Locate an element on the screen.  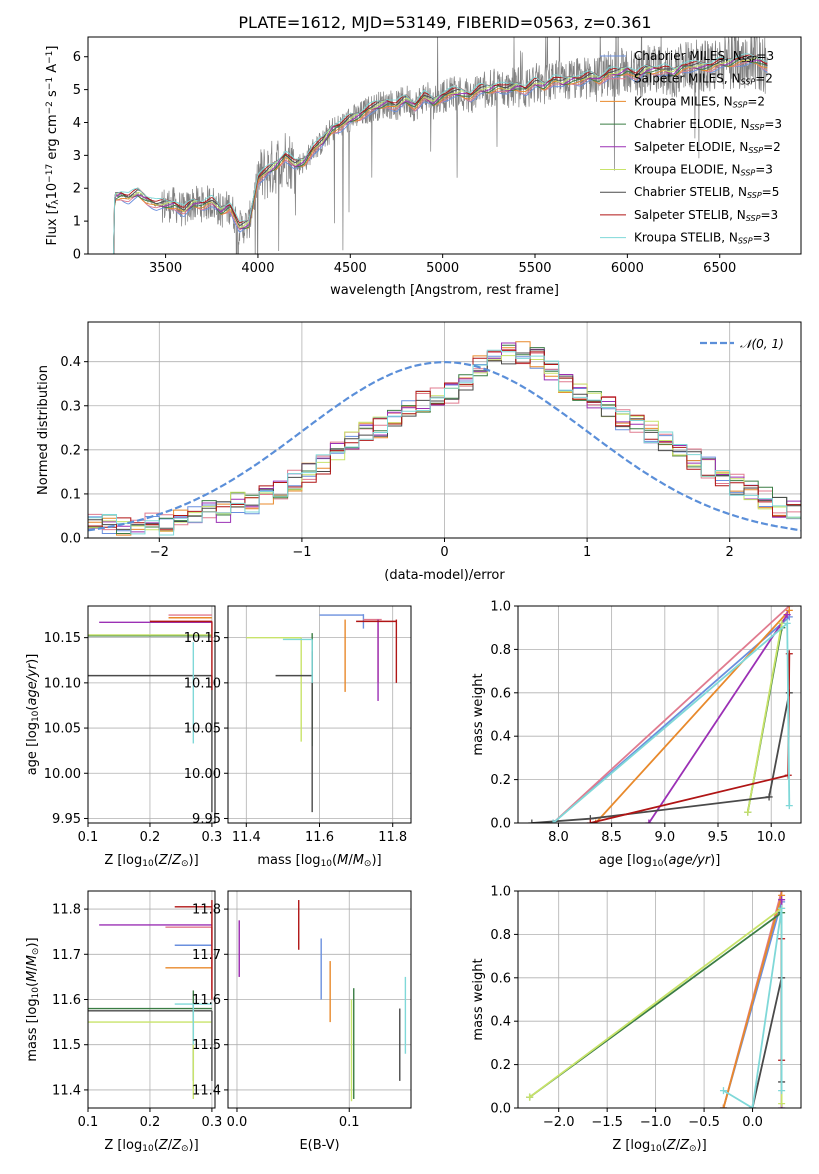
normal-curve-line is located at coordinates (444, 446).